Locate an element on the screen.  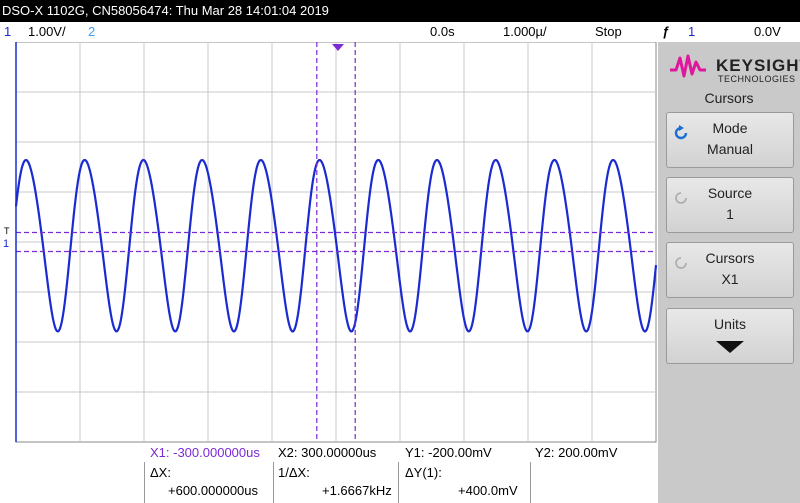
ch2-indicator: 2 is located at coordinates (92, 31).